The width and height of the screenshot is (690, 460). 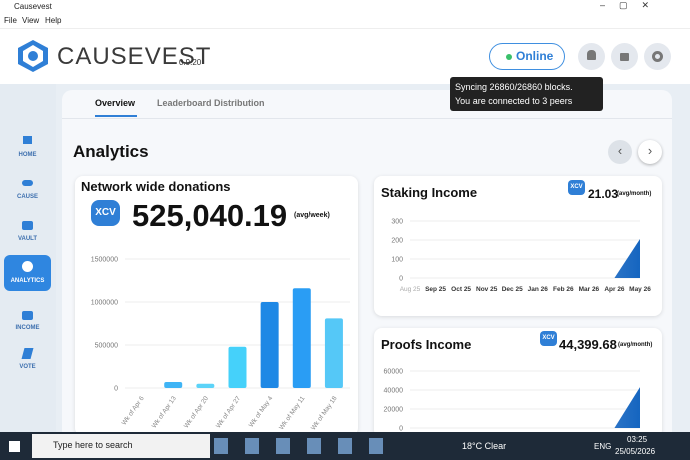 What do you see at coordinates (484, 446) in the screenshot?
I see `weather: 18°C Clear` at bounding box center [484, 446].